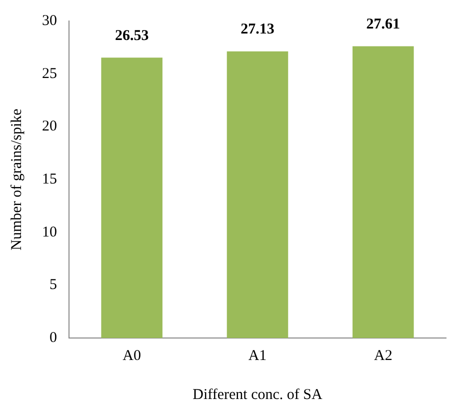 The height and width of the screenshot is (410, 456). Describe the element at coordinates (257, 356) in the screenshot. I see `x-tick-label: A1` at that location.